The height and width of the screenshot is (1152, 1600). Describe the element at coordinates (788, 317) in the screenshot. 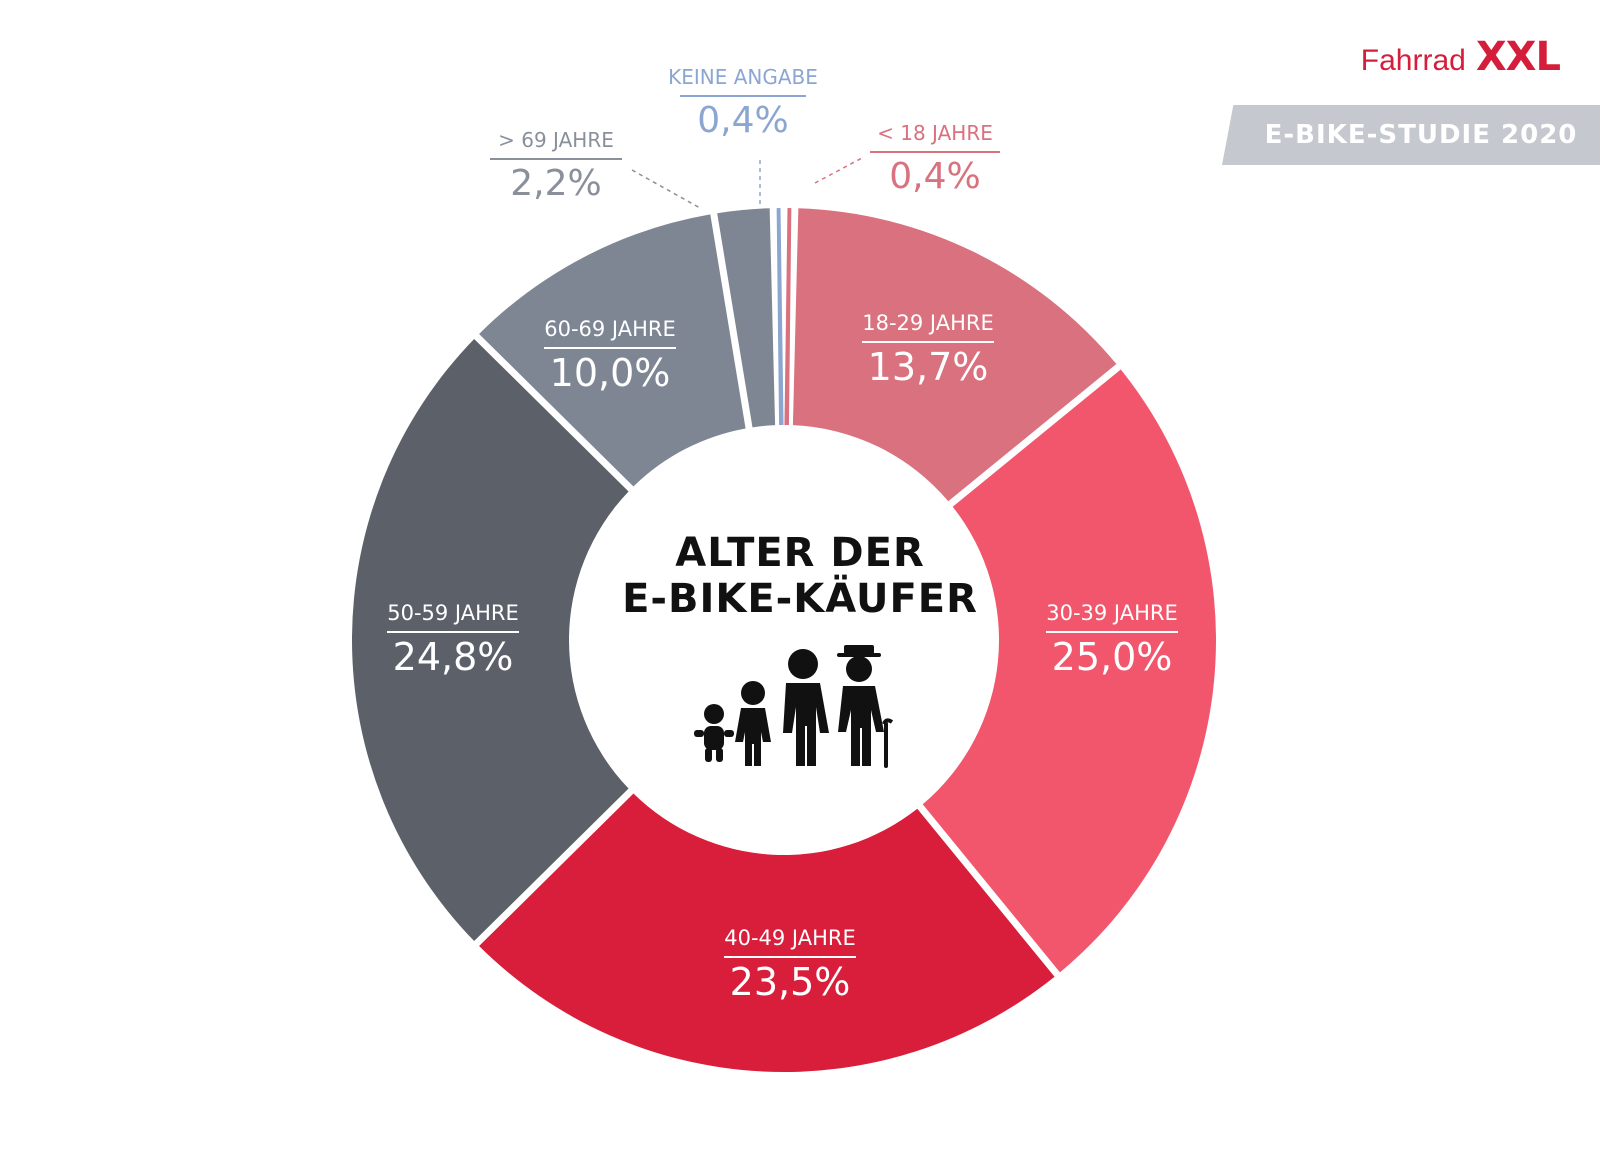

I see `slice-18-jahre` at that location.